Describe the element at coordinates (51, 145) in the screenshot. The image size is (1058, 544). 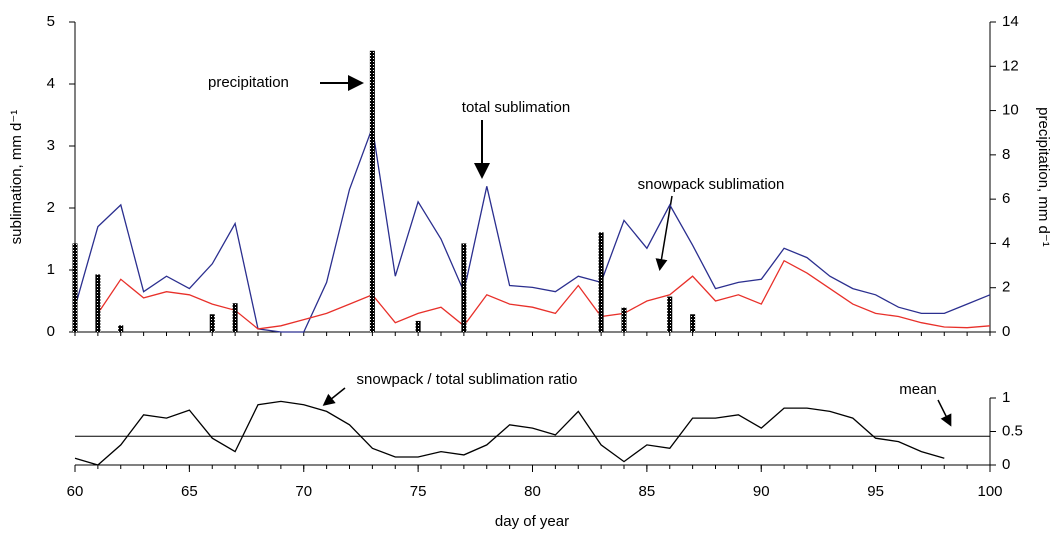
I see `y-tick-label: 3` at that location.